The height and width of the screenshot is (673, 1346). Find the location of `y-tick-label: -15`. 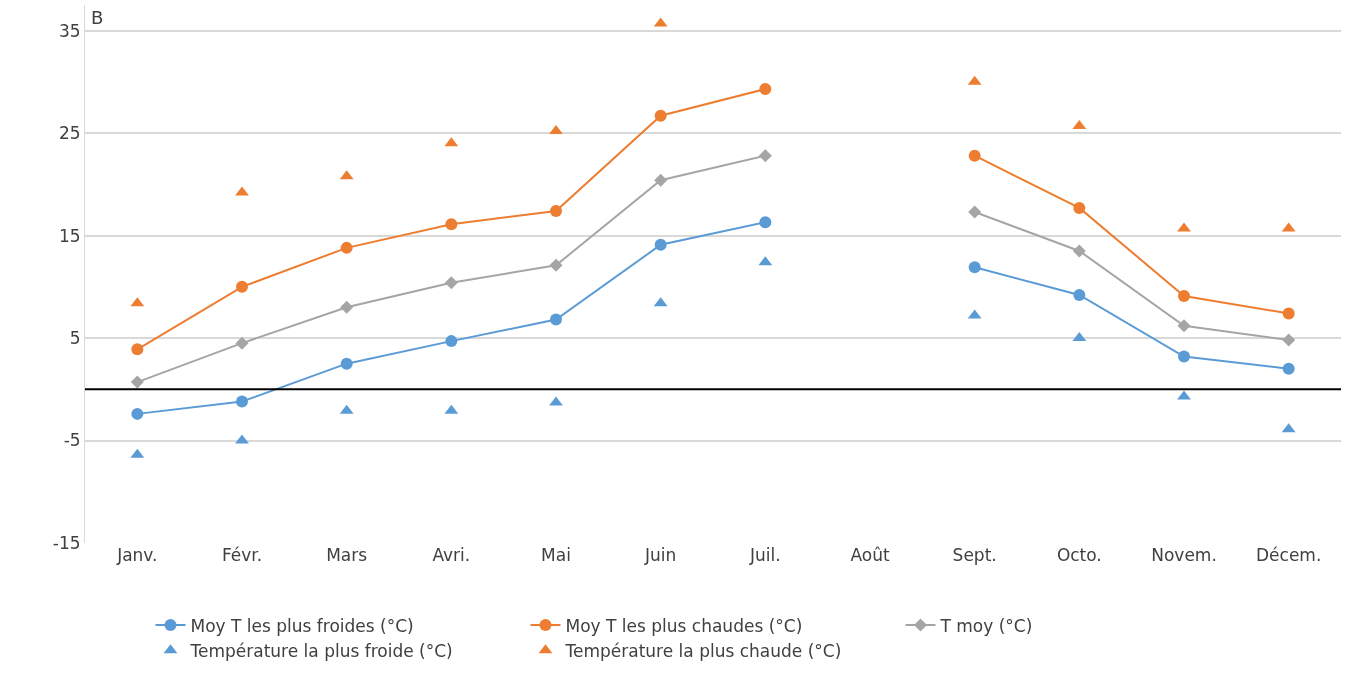

y-tick-label: -15 is located at coordinates (66, 542).